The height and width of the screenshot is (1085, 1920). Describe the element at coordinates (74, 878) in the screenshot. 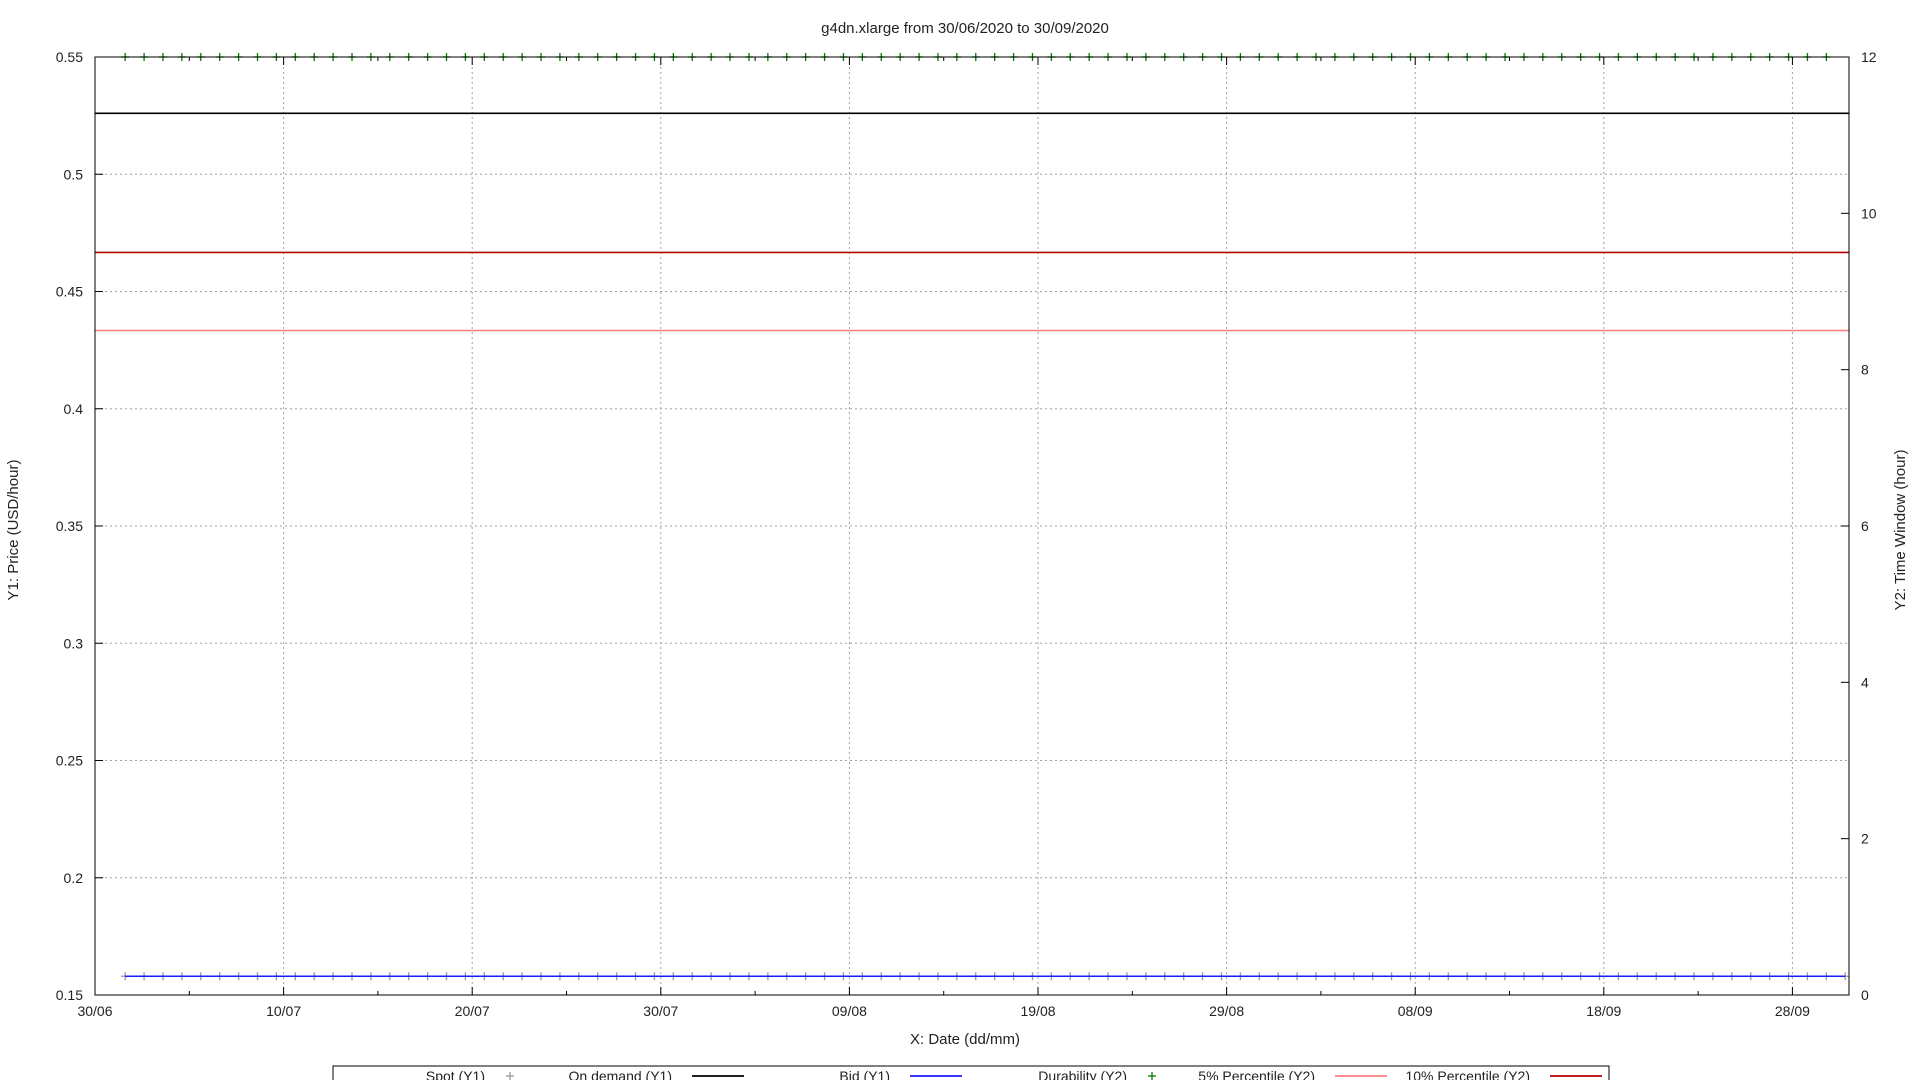

I see `y-tick-label: 0.2` at that location.